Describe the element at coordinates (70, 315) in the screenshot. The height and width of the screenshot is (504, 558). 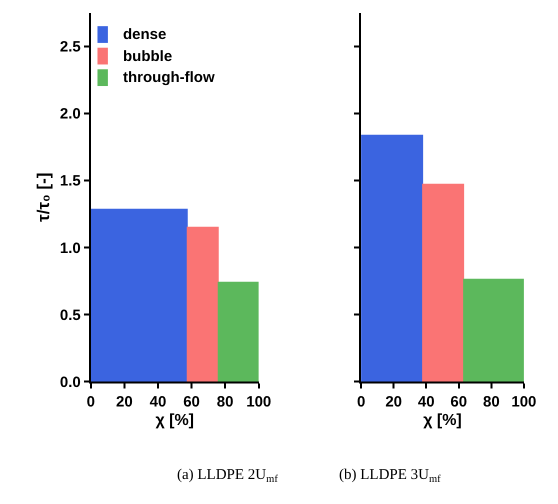
I see `y-tick-label: 0.5` at that location.